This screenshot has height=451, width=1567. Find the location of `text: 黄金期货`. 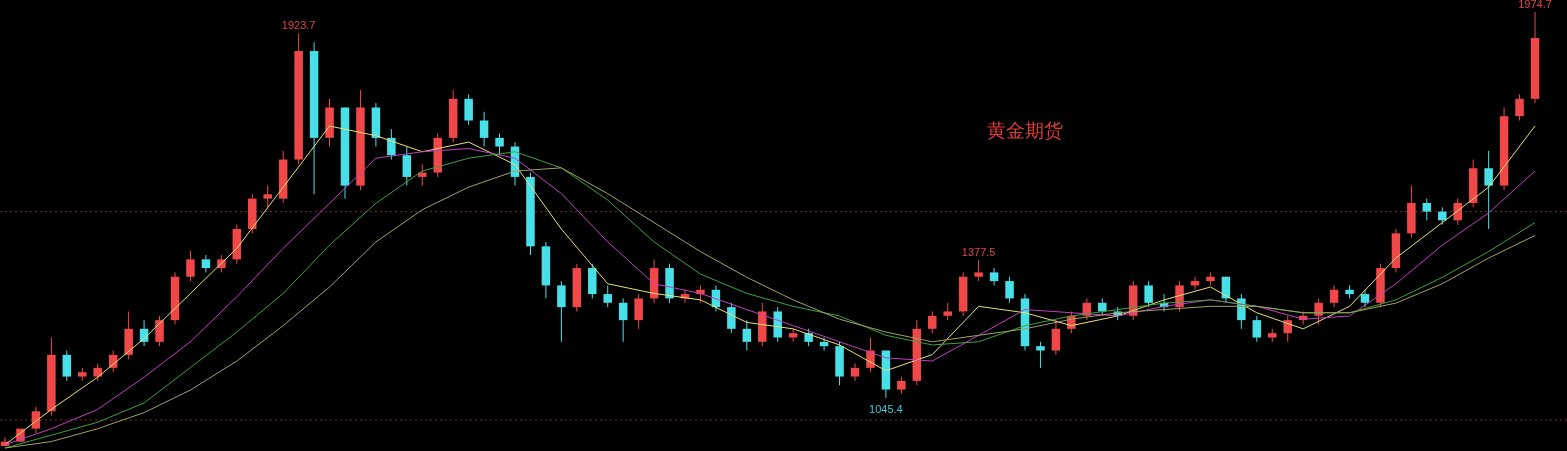

text: 黄金期货 is located at coordinates (1024, 130).